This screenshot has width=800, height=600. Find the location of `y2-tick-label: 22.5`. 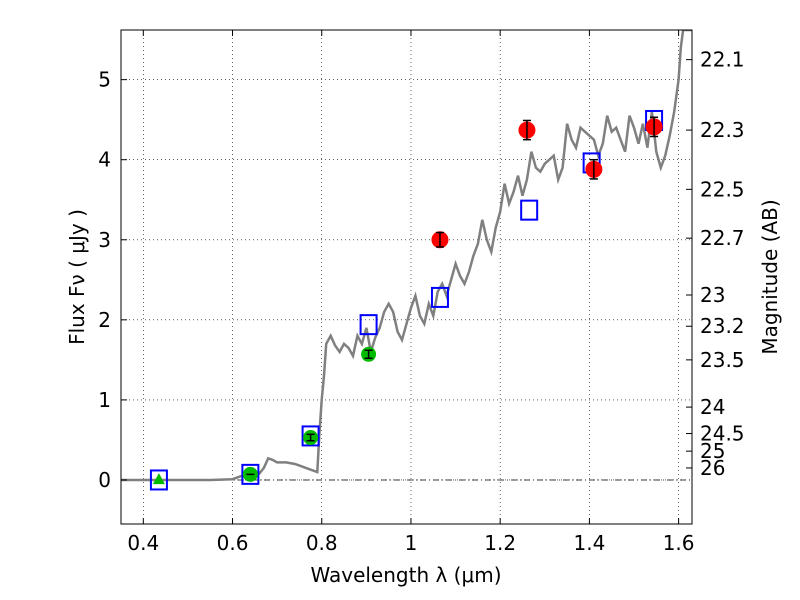

y2-tick-label: 22.5 is located at coordinates (722, 189).